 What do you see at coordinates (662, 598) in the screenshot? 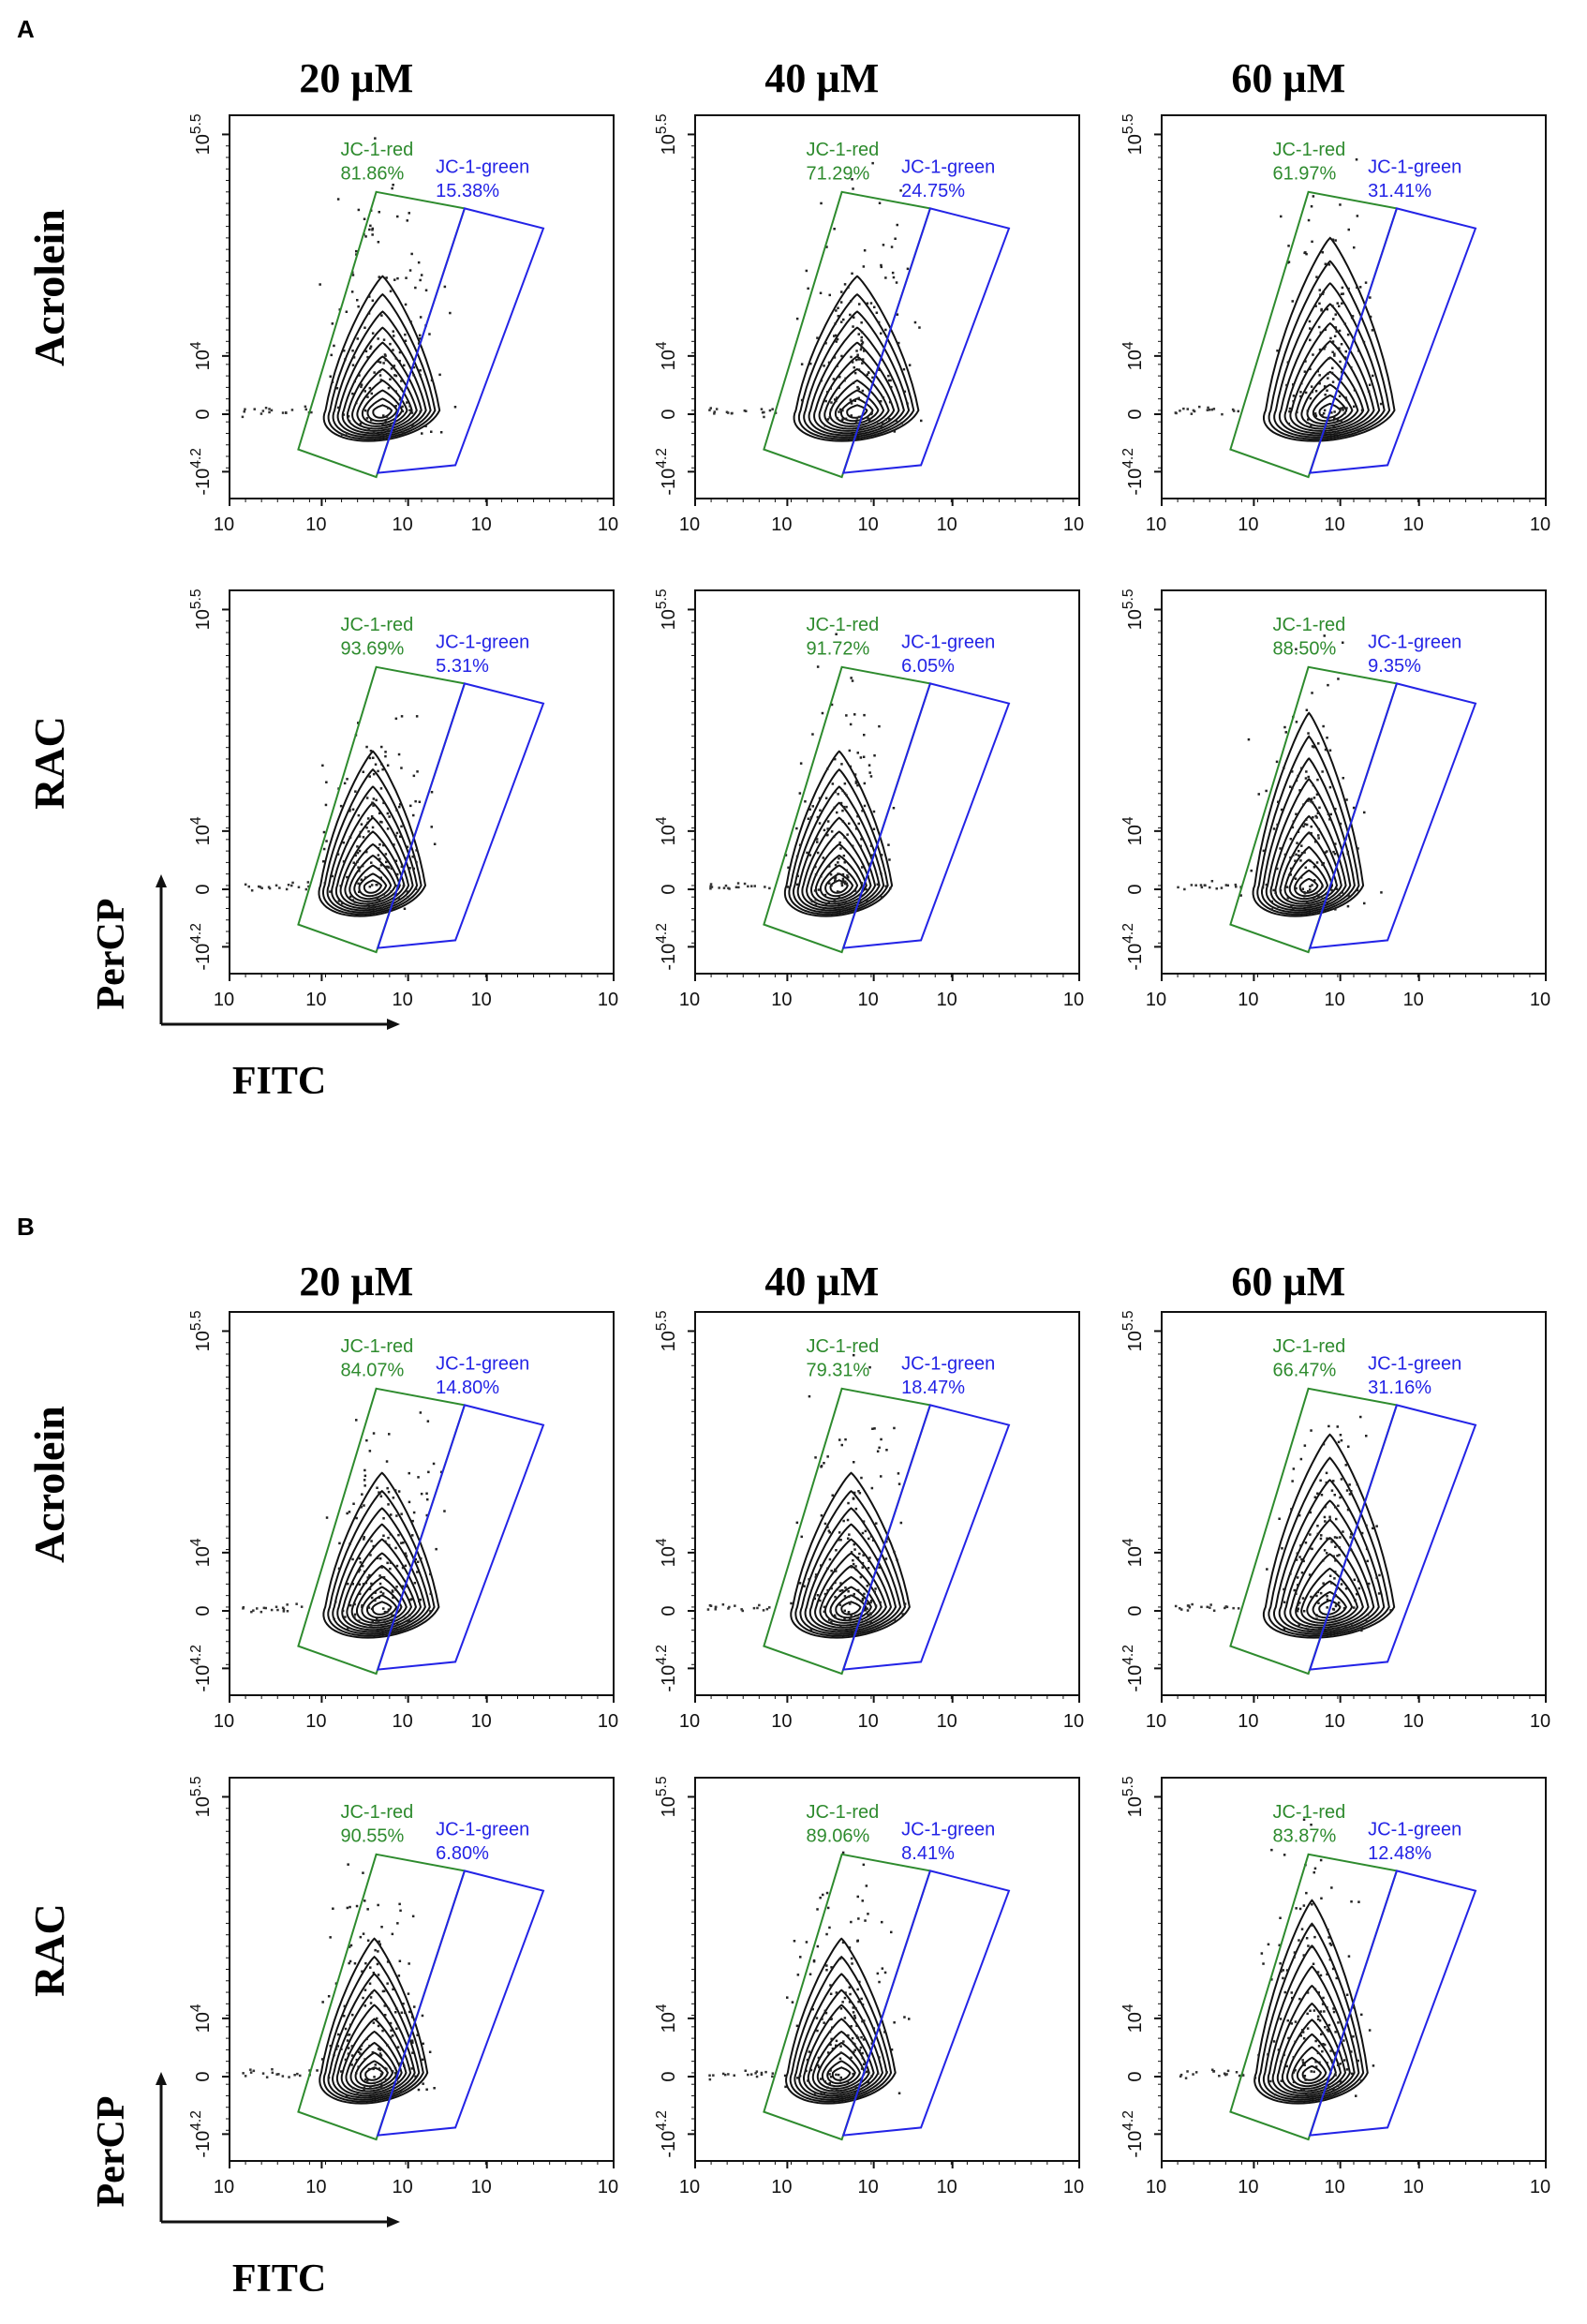
I see `y-tick-label-exponent: 5.5` at bounding box center [662, 598].